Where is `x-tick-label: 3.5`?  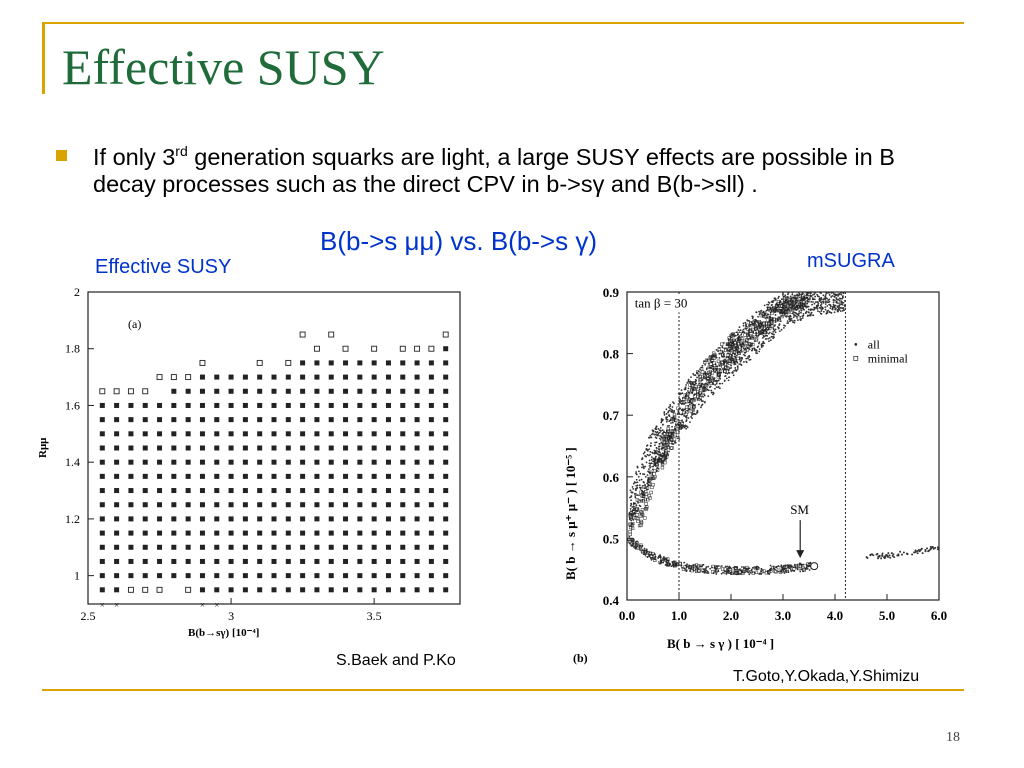
x-tick-label: 3.5 is located at coordinates (374, 616).